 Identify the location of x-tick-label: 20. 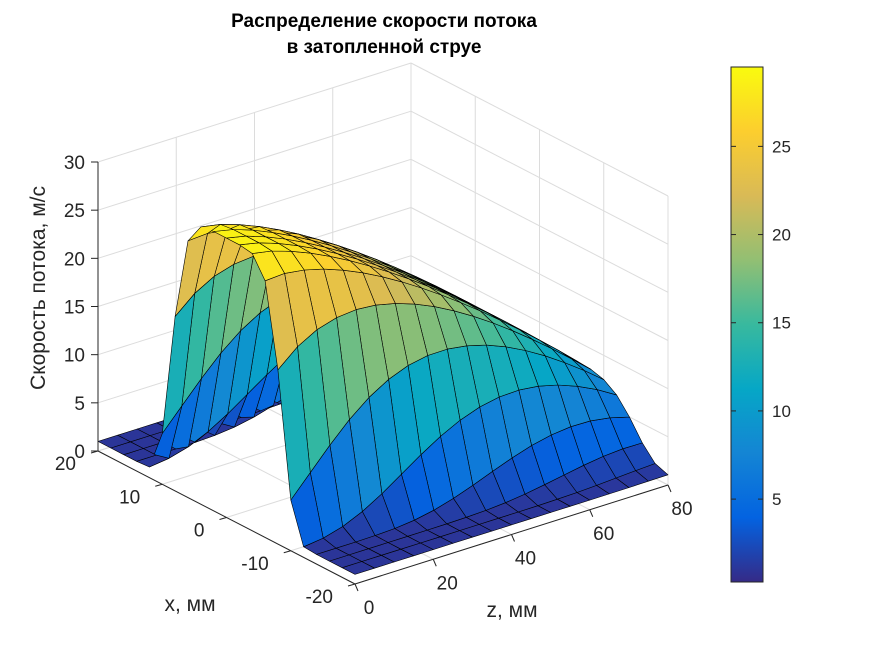
(65, 464).